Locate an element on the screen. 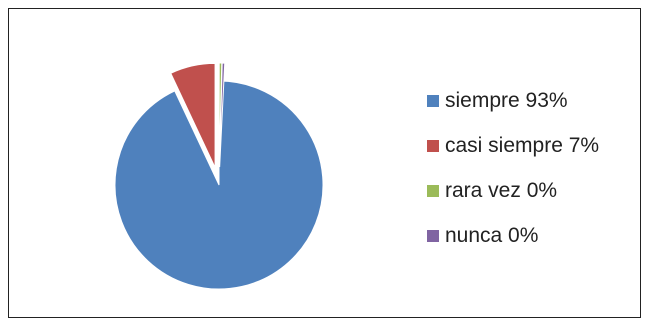 The height and width of the screenshot is (322, 654). legend-item-rara-vez: rara vez 0% is located at coordinates (513, 191).